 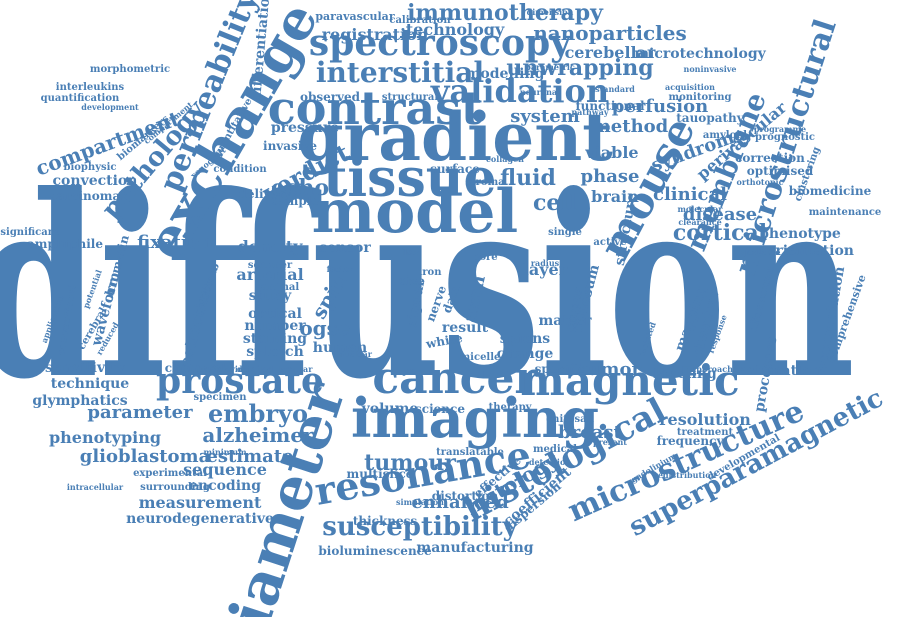 I want to click on word-surrounding: surrounding, so click(x=175, y=487).